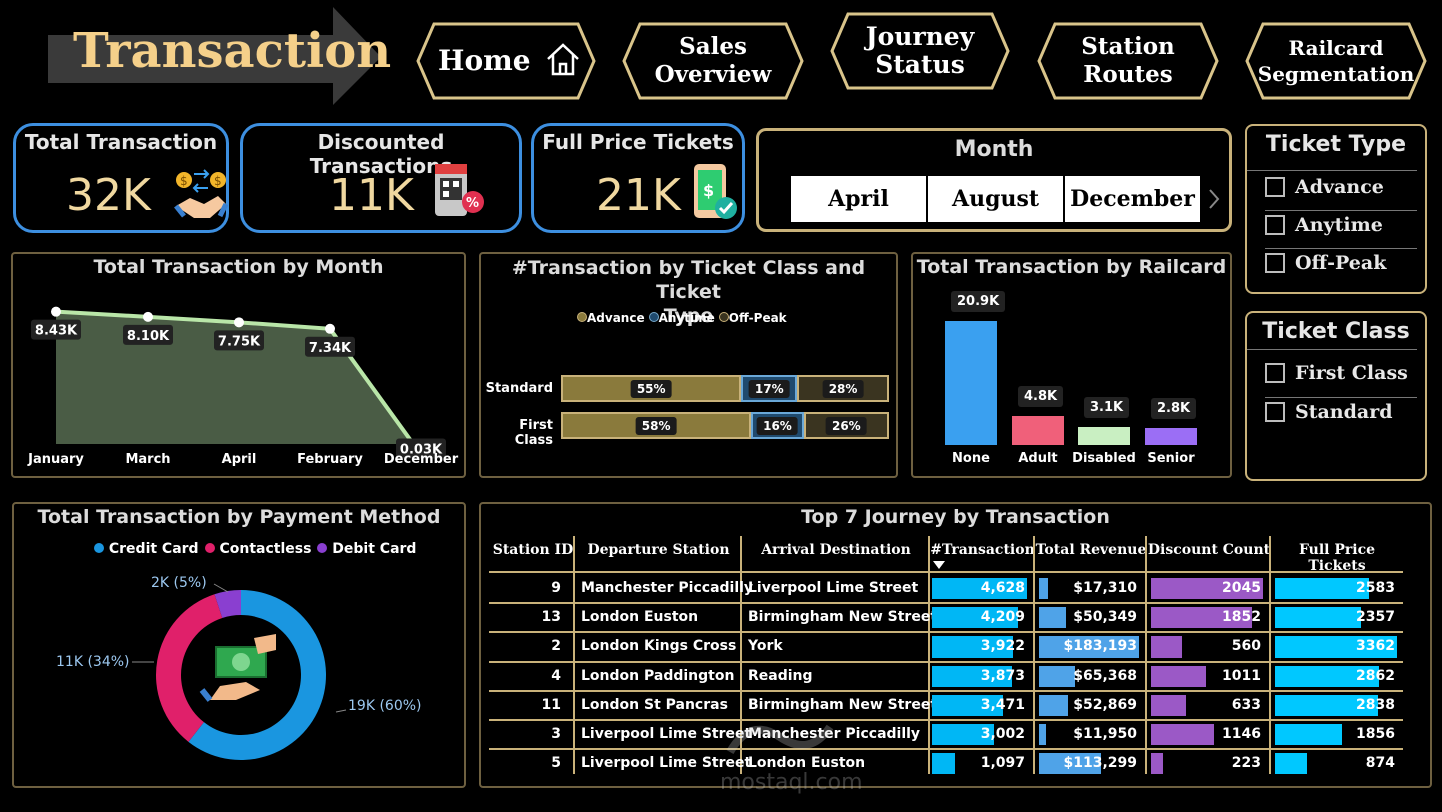 This screenshot has height=812, width=1442. I want to click on ticket-class-first-checkbox: First Class, so click(1336, 373).